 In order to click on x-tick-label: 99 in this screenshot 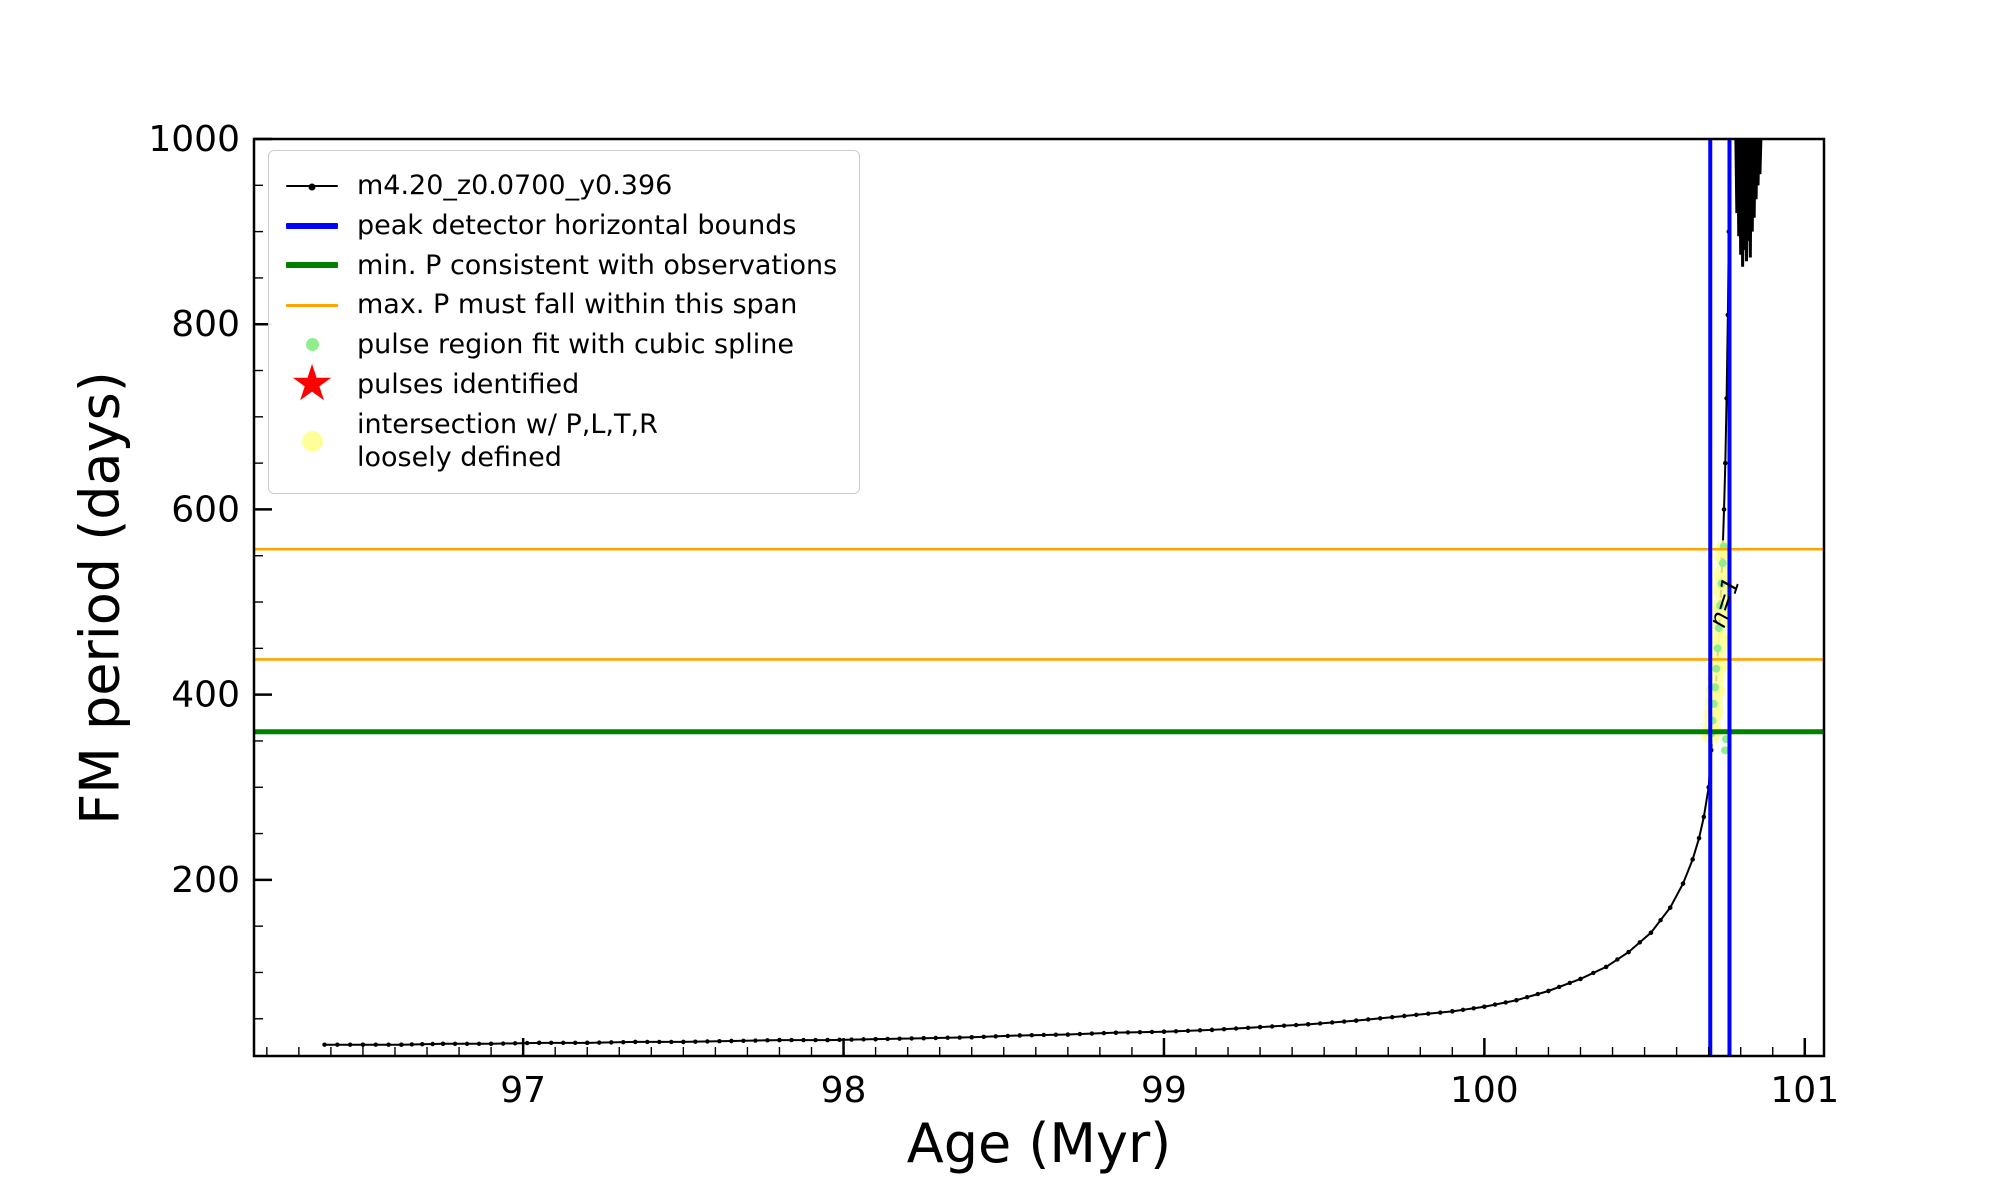, I will do `click(1164, 1090)`.